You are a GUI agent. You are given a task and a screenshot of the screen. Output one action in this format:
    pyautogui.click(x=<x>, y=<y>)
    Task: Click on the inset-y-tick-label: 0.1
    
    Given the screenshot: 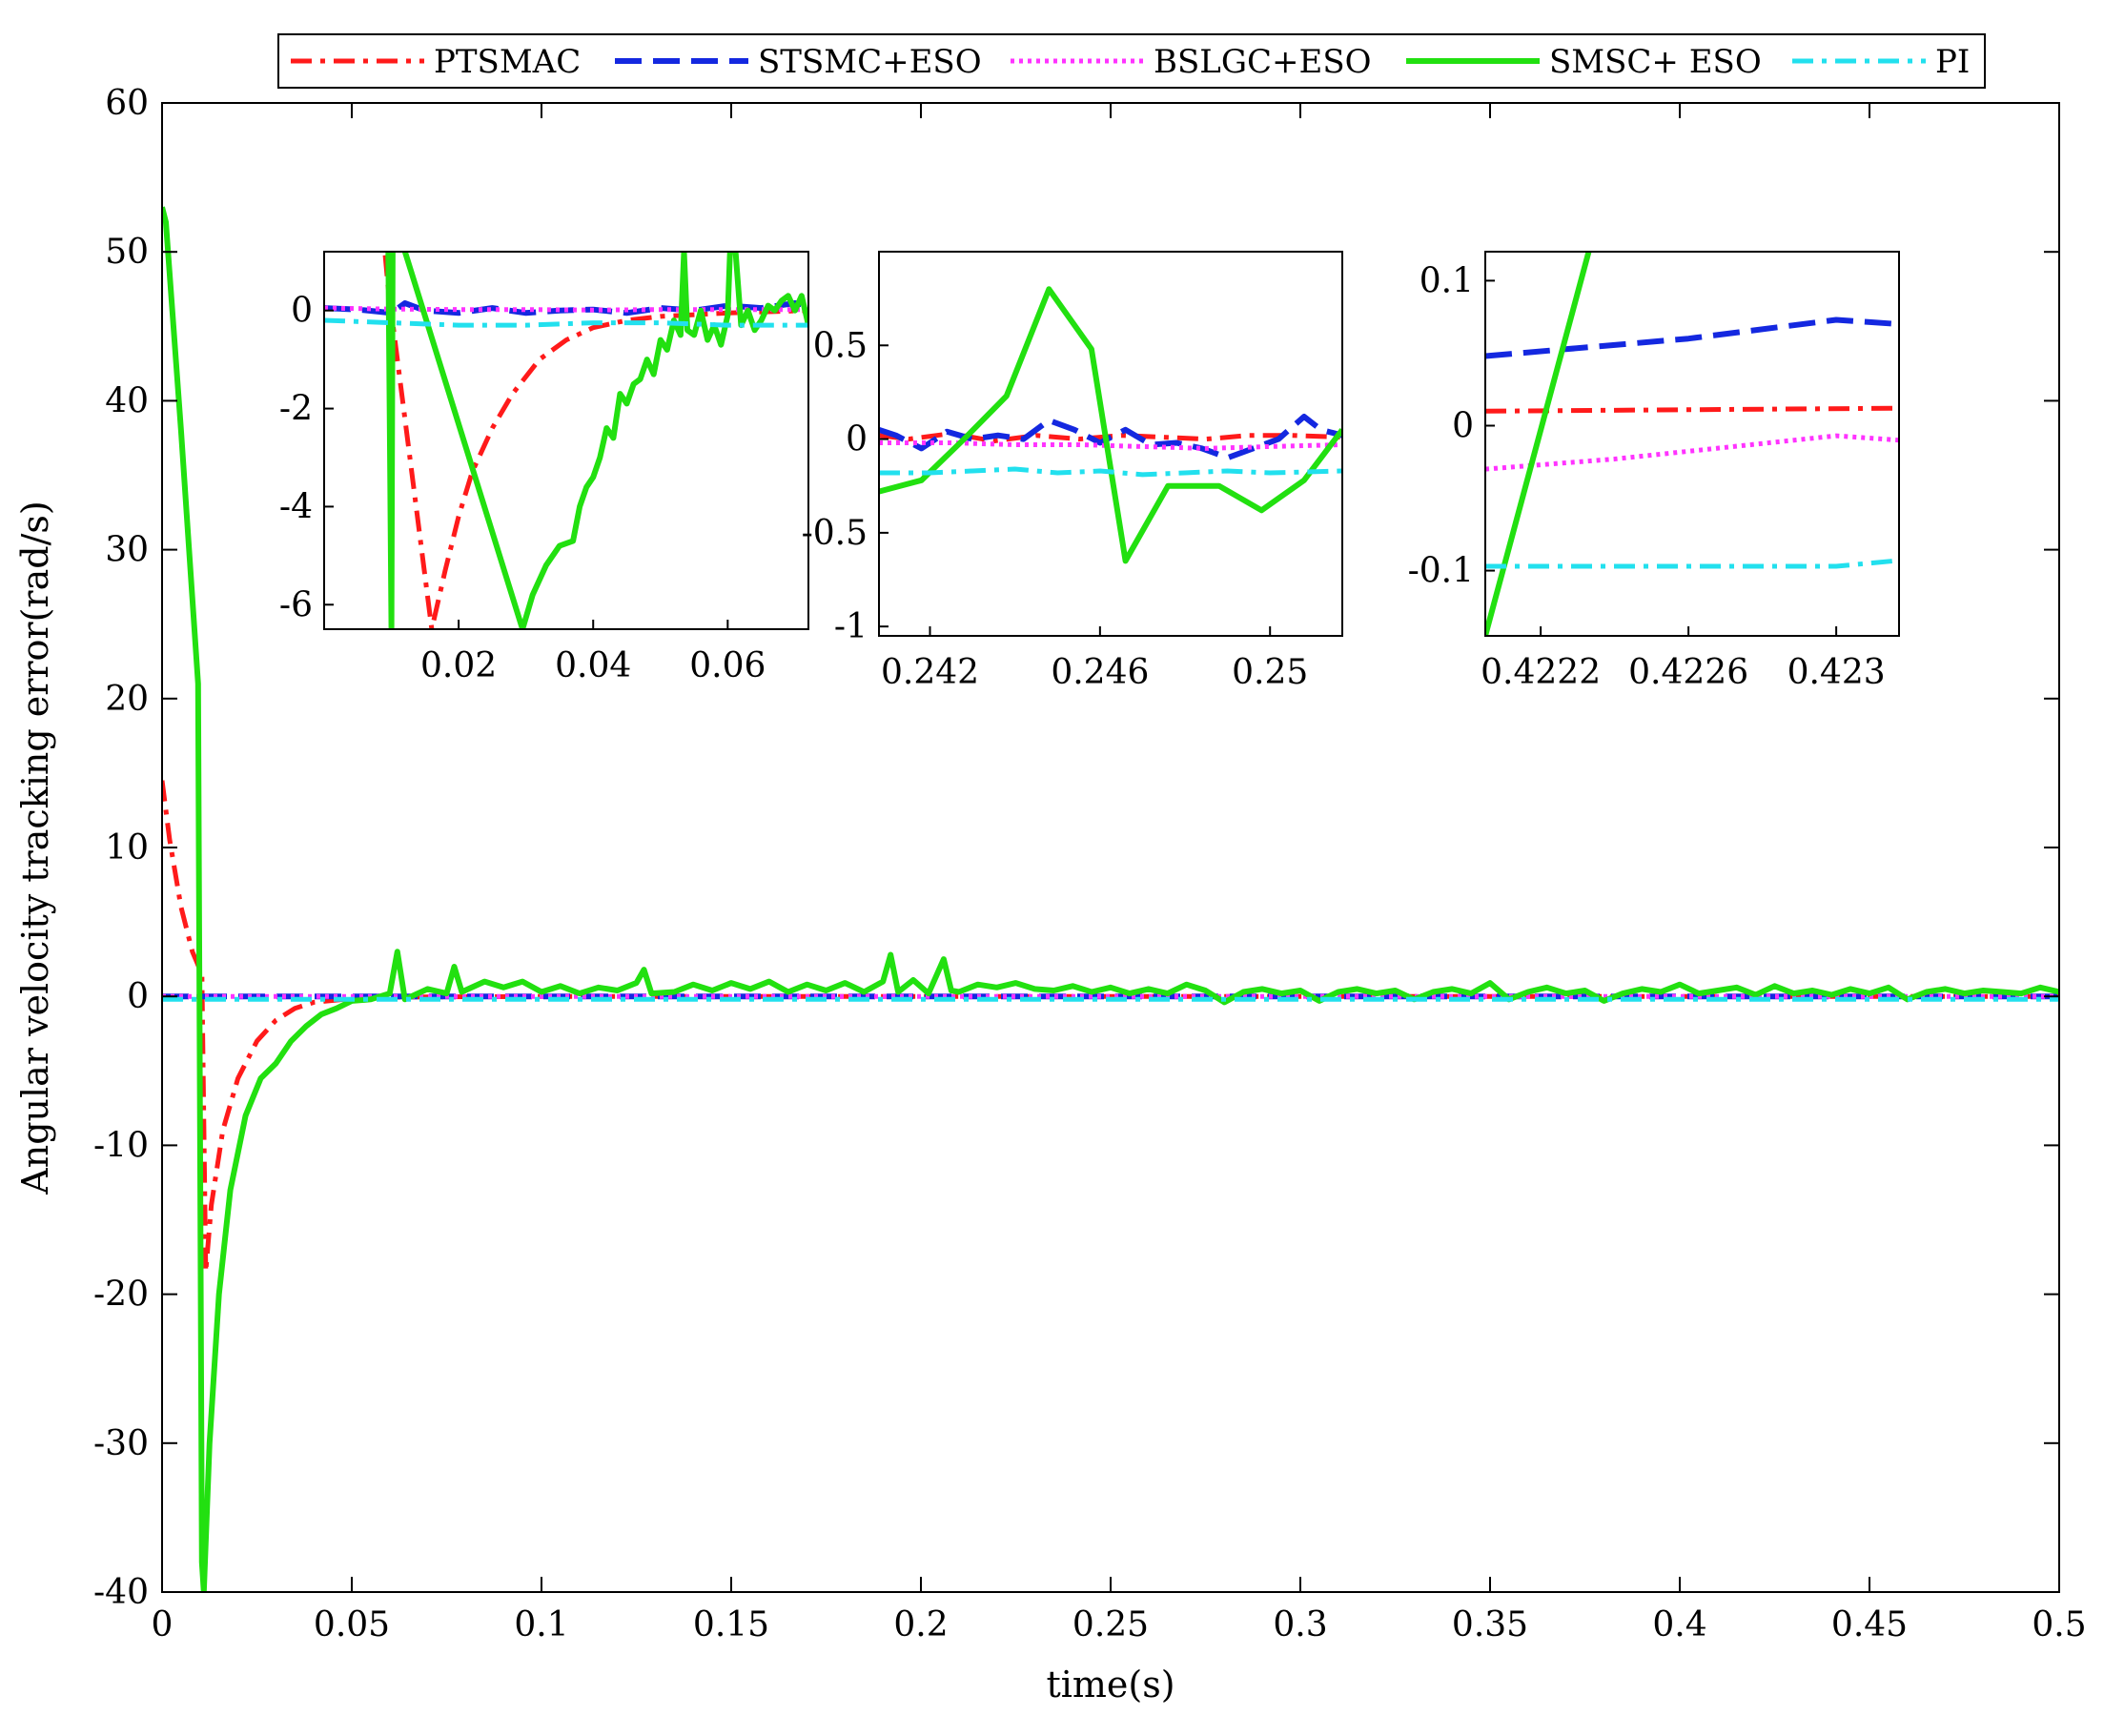 What is the action you would take?
    pyautogui.click(x=1447, y=280)
    